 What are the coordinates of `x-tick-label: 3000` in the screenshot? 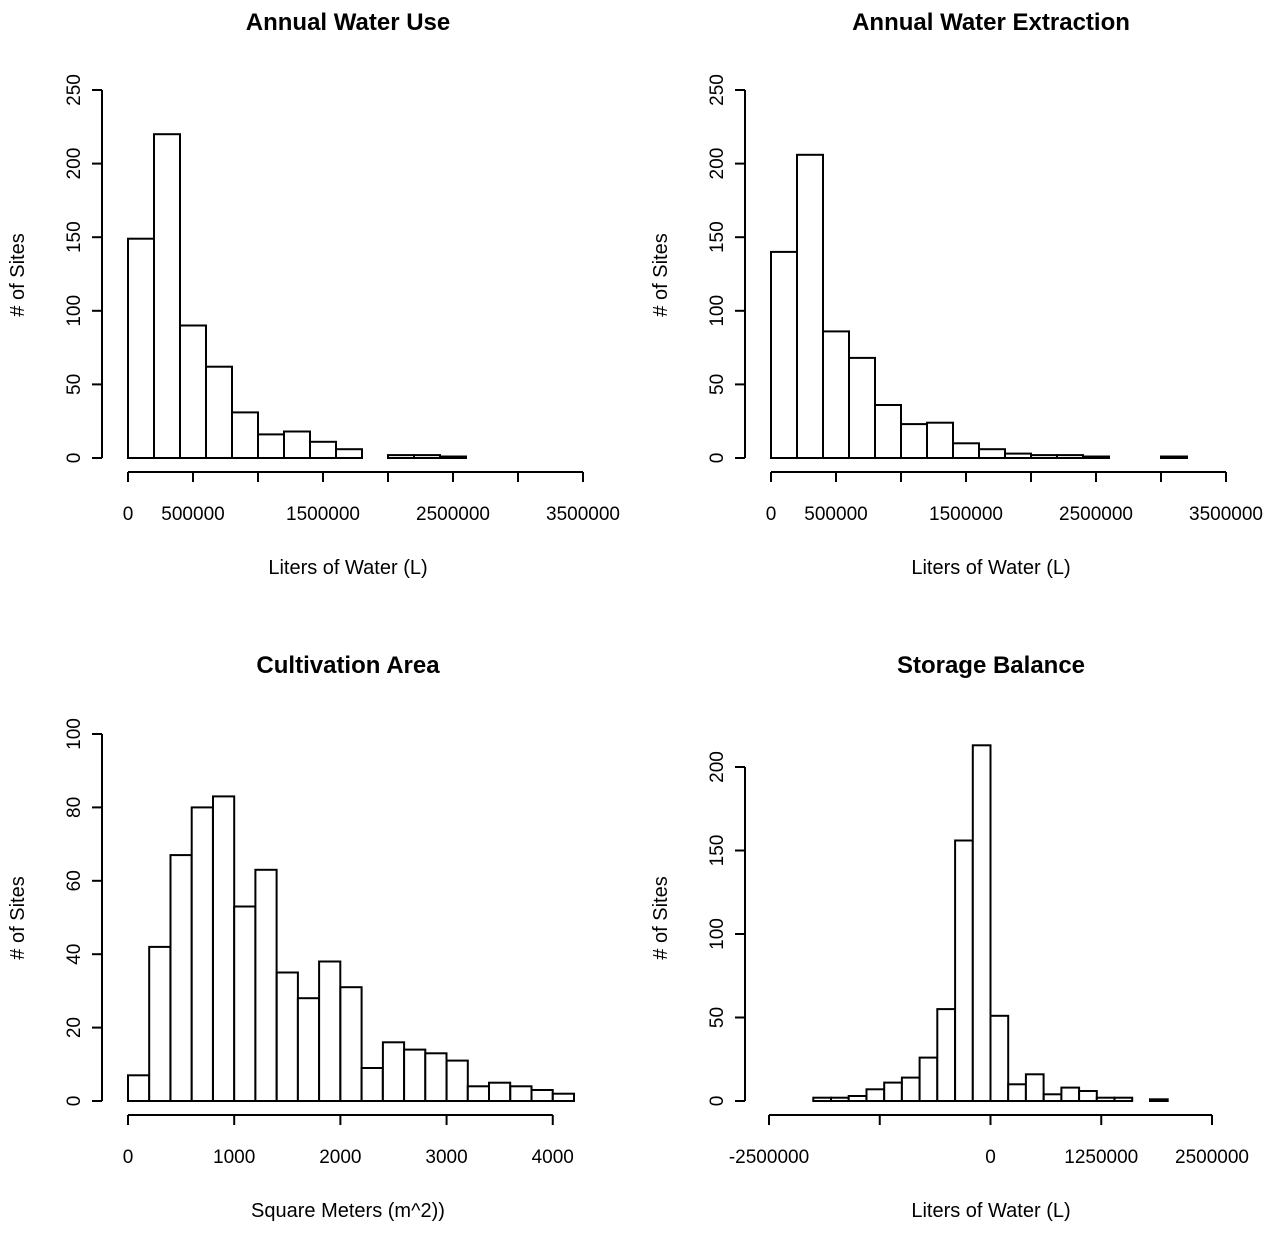 It's located at (446, 1157).